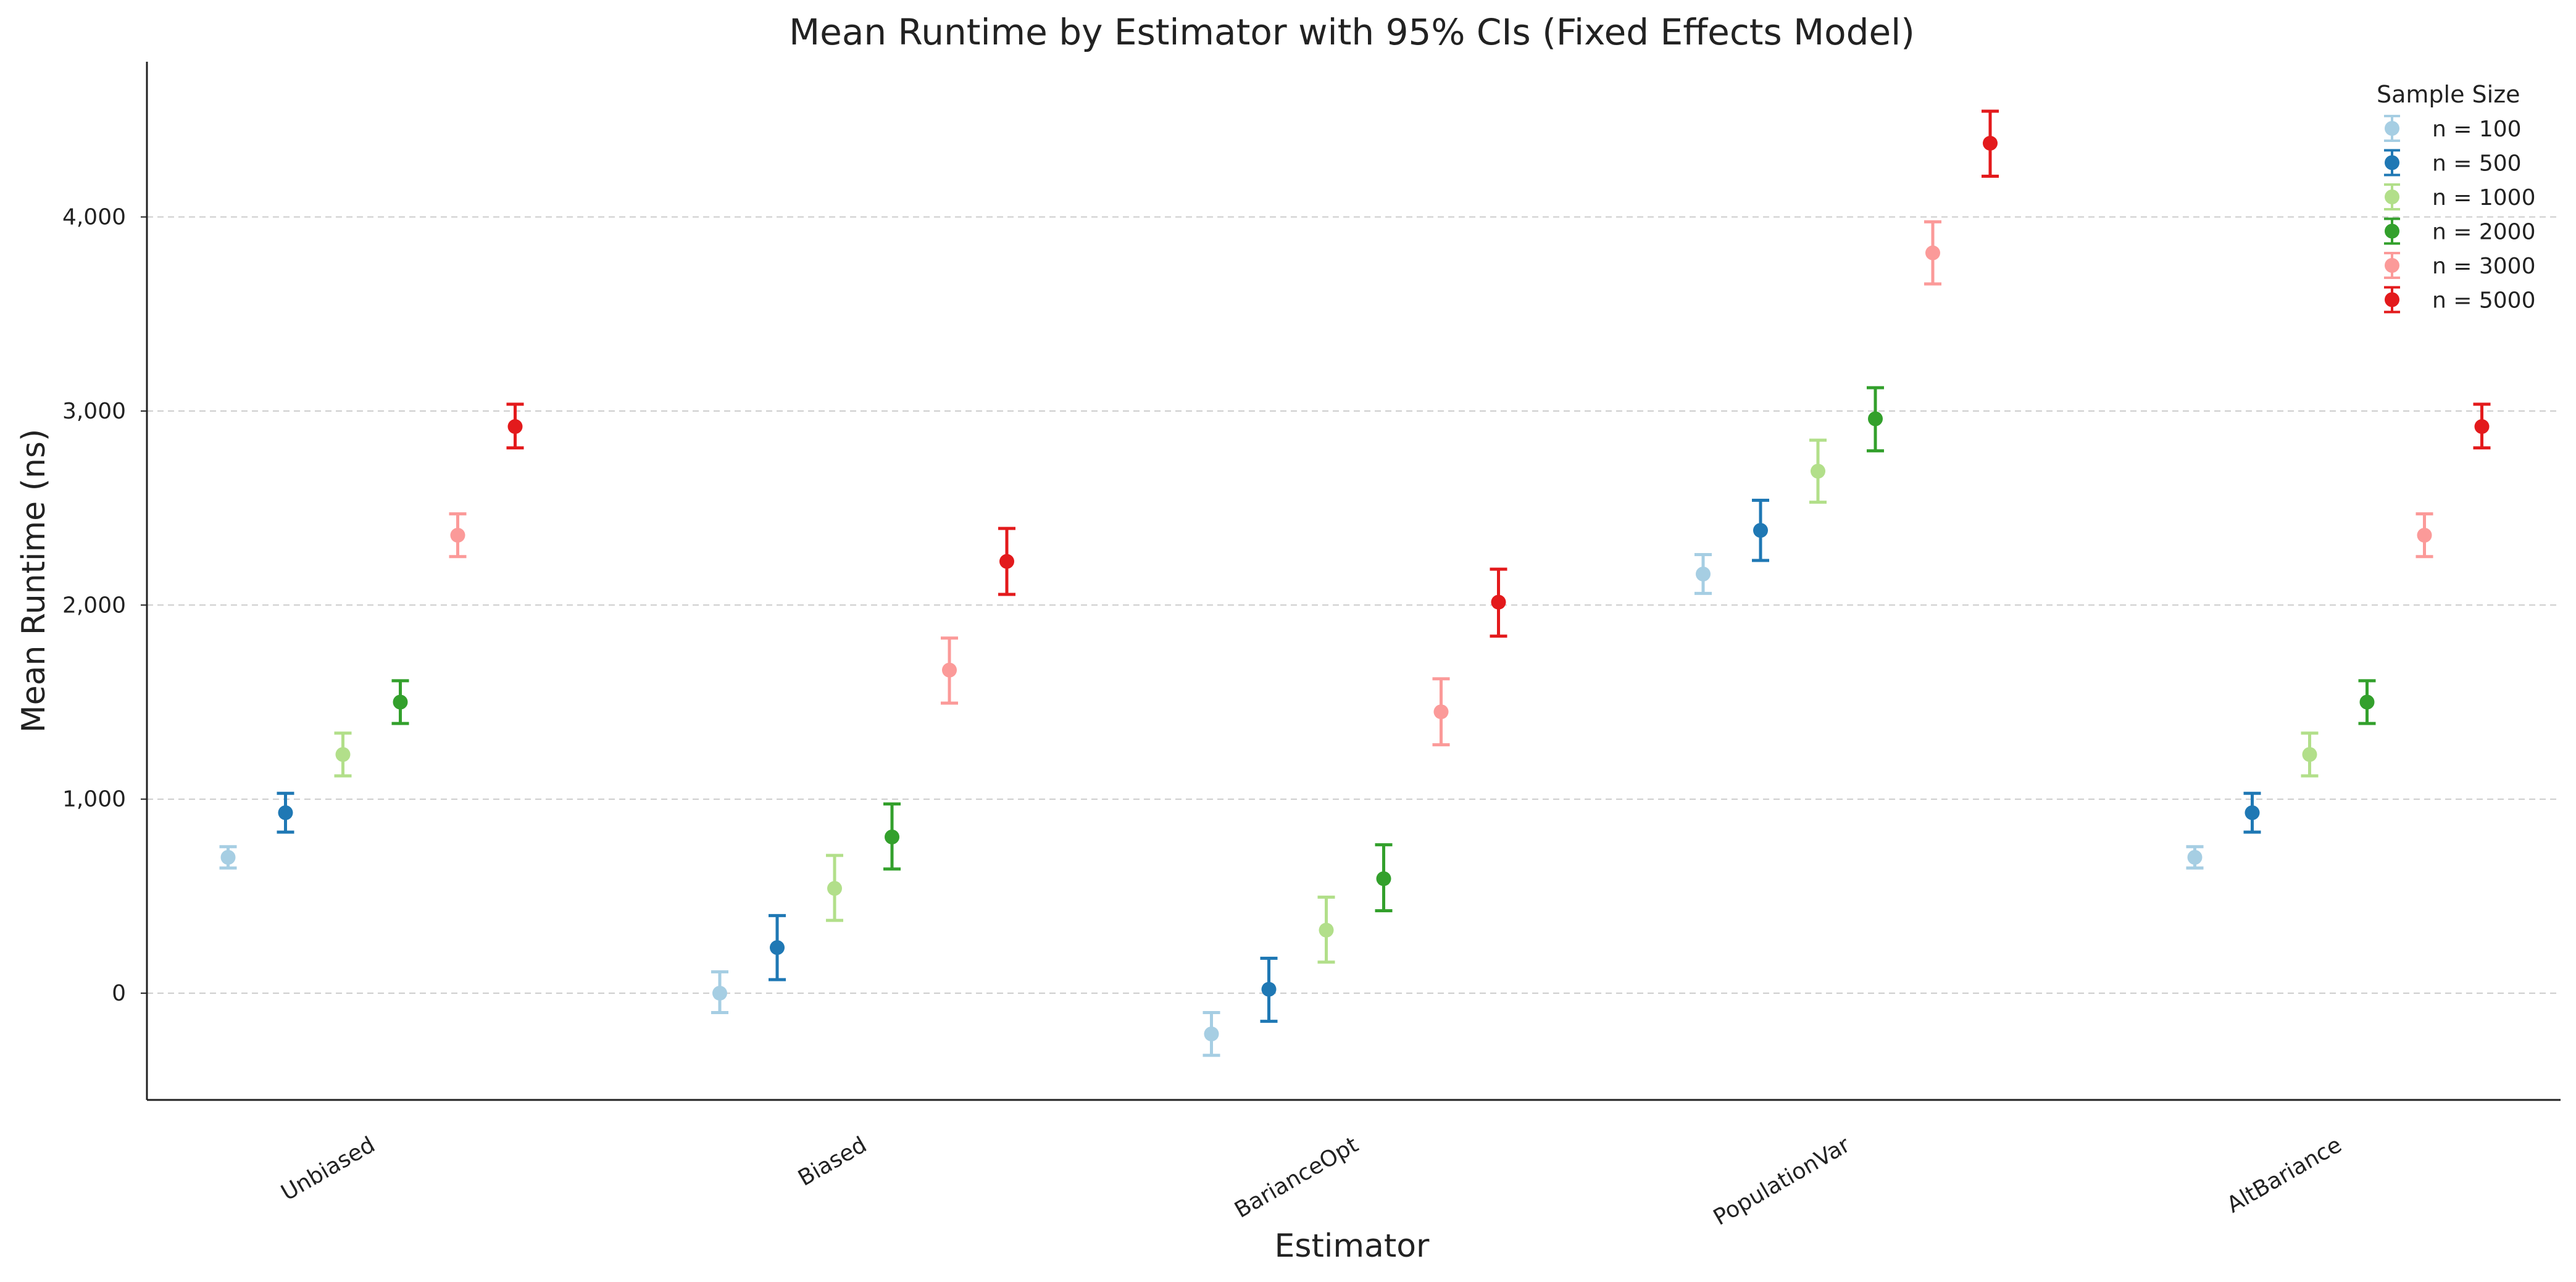 Image resolution: width=2576 pixels, height=1282 pixels. Describe the element at coordinates (2483, 267) in the screenshot. I see `legend-label: n = 3000` at that location.